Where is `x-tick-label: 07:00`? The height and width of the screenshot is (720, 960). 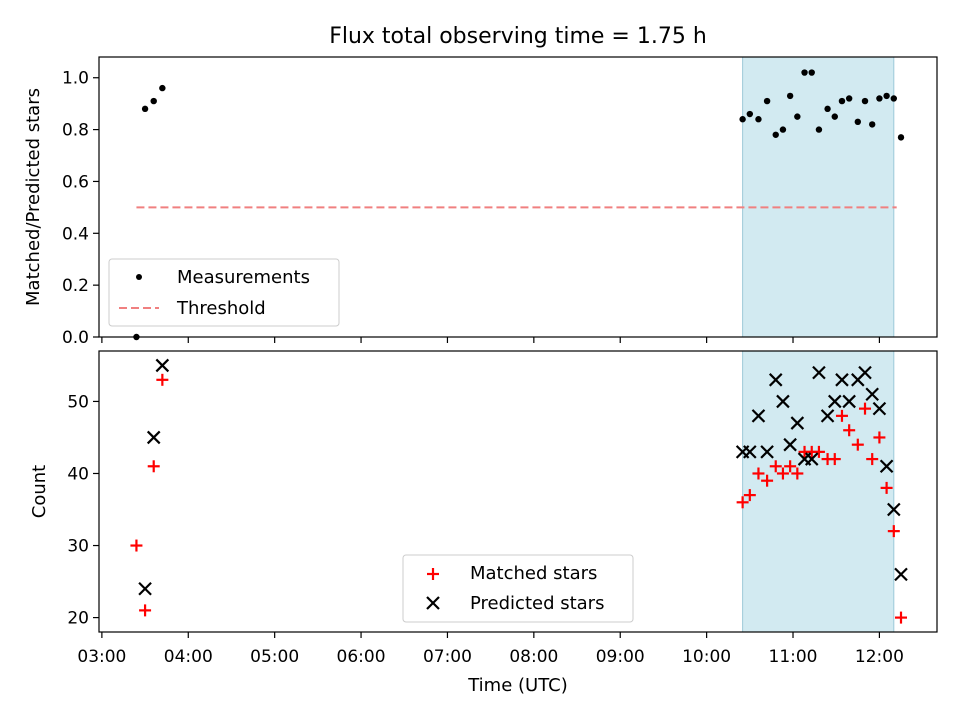
x-tick-label: 07:00 is located at coordinates (447, 657).